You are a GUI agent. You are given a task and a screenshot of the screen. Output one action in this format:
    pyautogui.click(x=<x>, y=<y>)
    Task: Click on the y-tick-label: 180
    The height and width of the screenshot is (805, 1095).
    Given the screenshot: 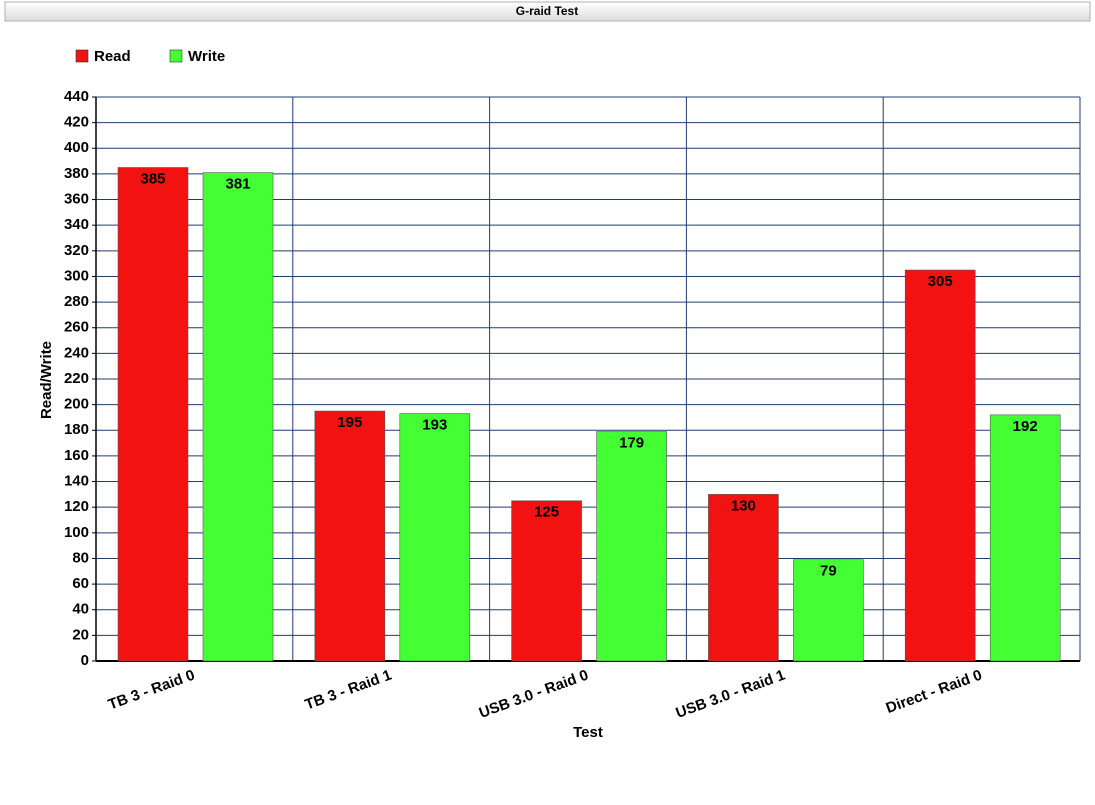 What is the action you would take?
    pyautogui.click(x=76, y=429)
    